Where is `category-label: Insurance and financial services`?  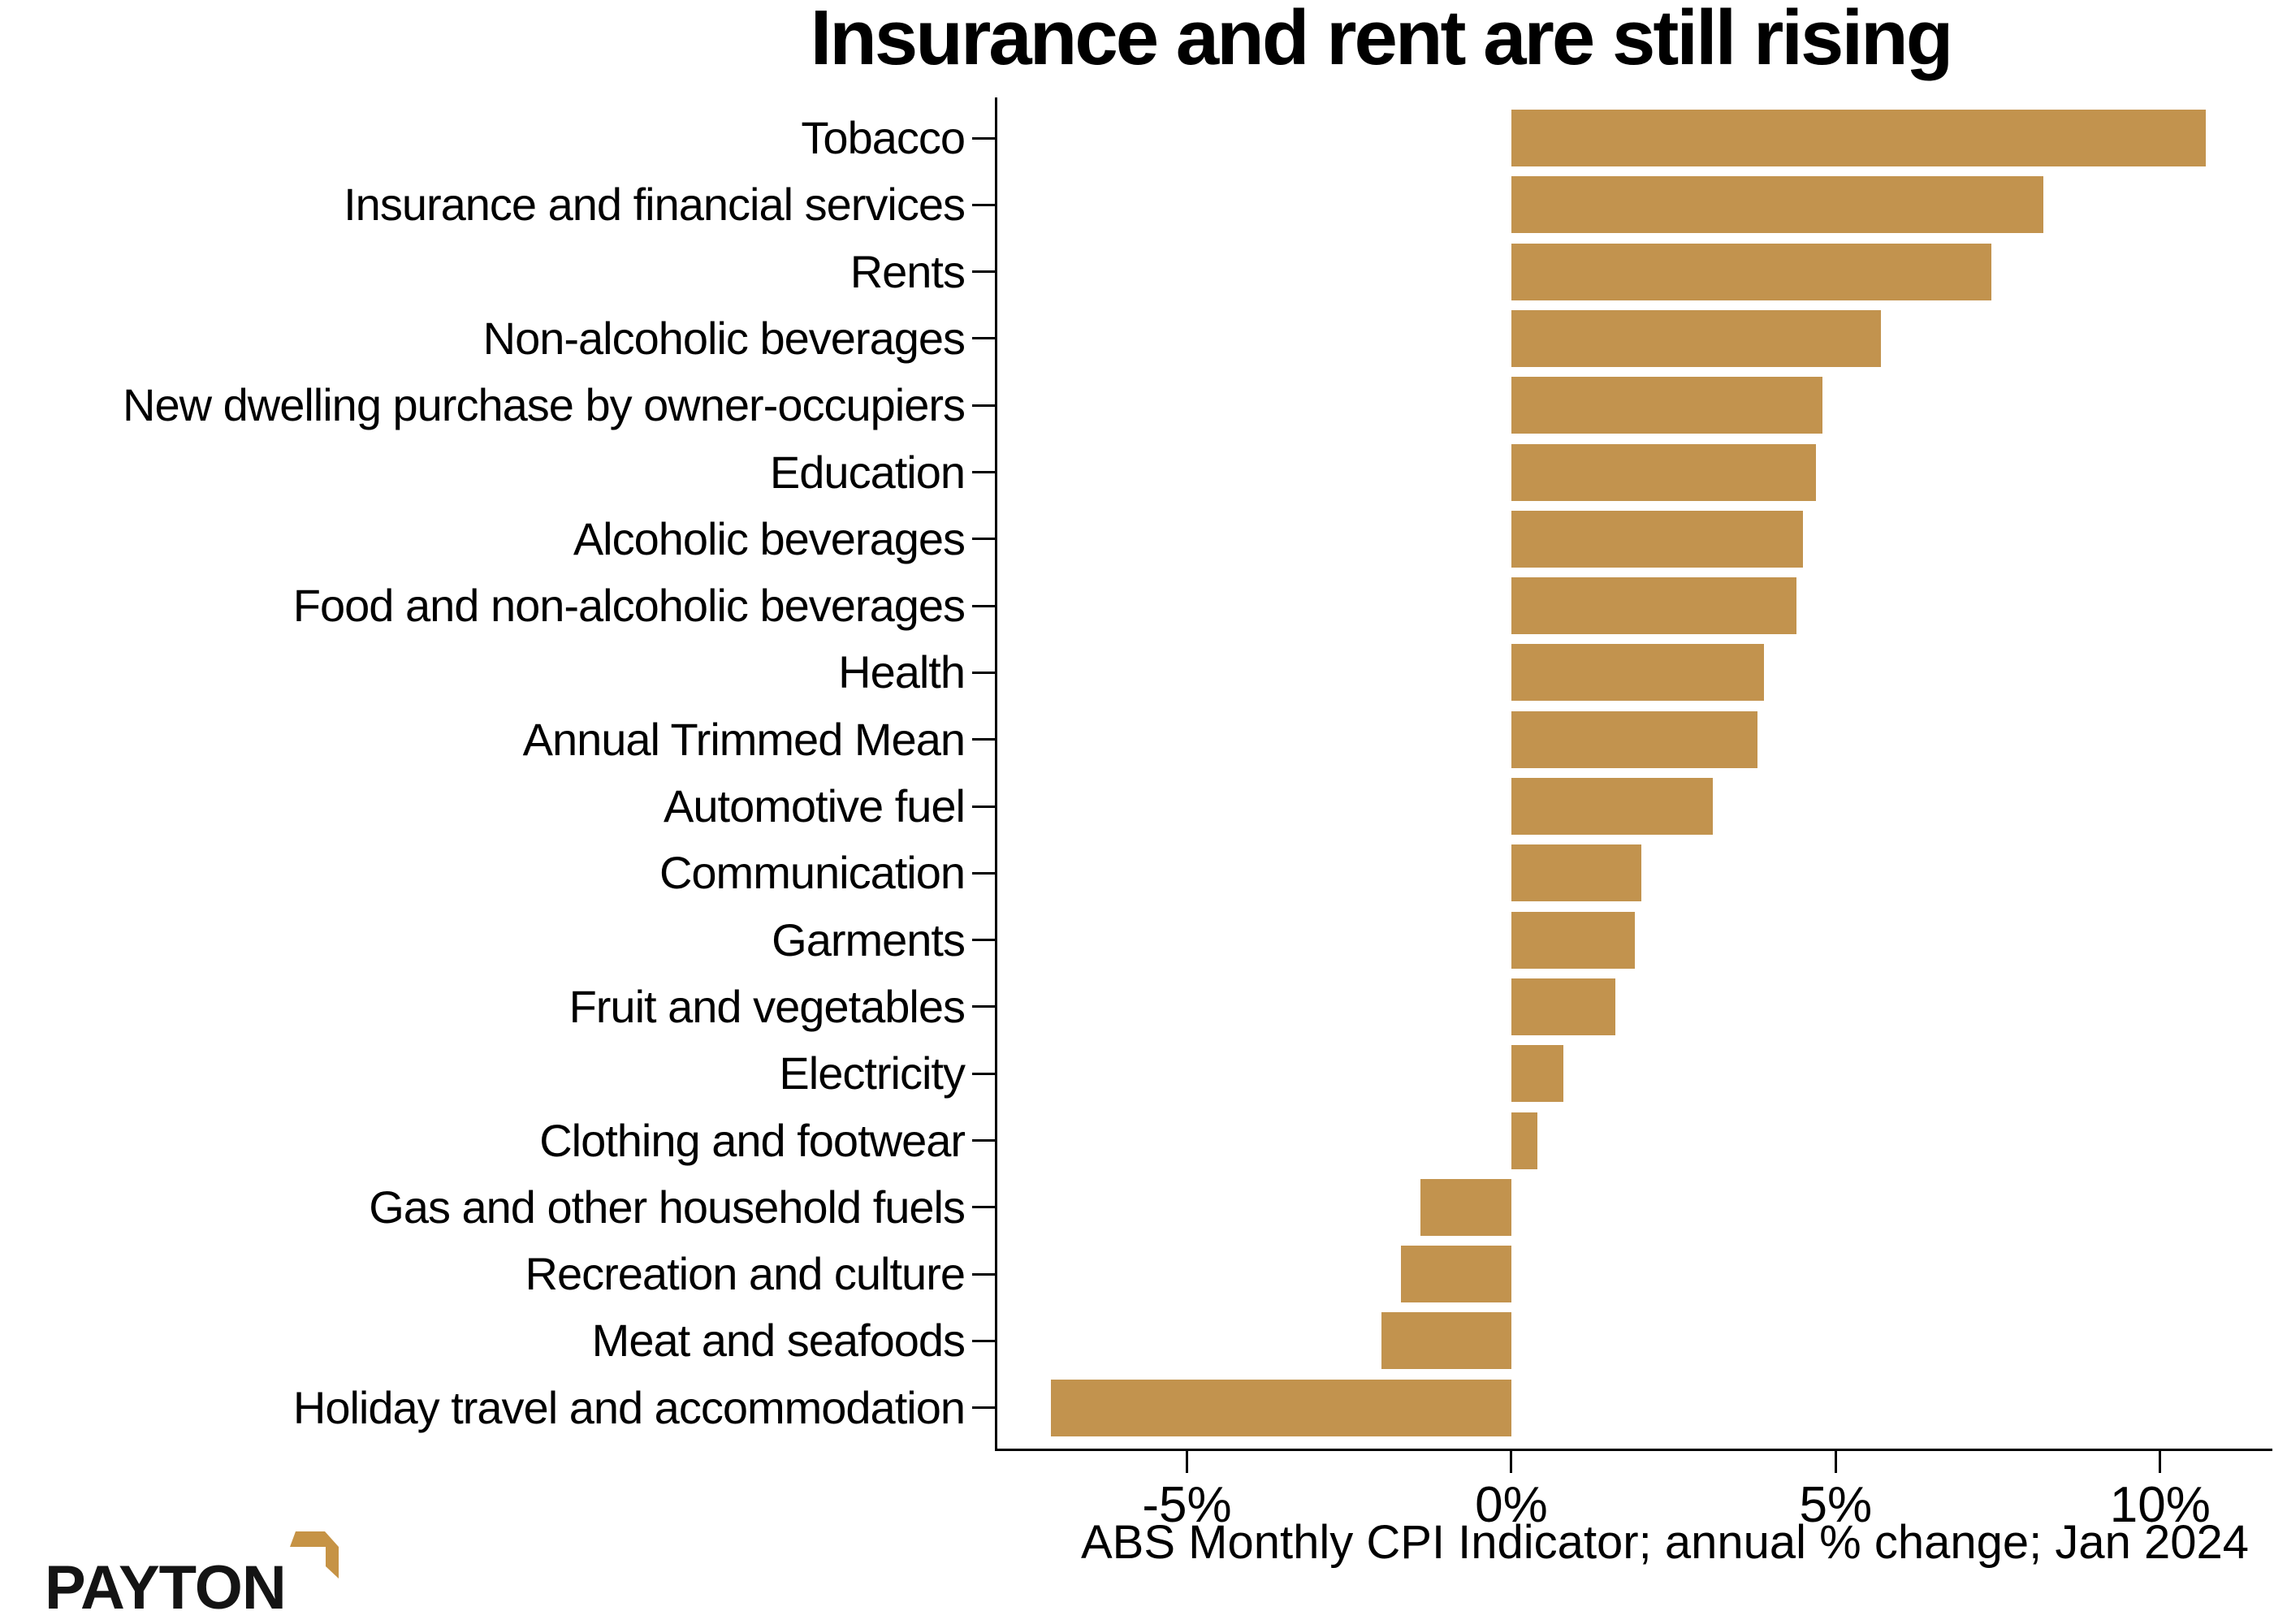
category-label: Insurance and financial services is located at coordinates (655, 205).